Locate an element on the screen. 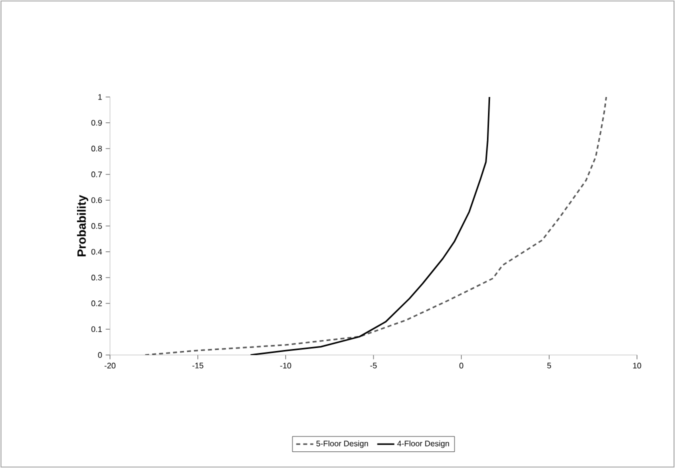 The height and width of the screenshot is (468, 675). y-tick-label: 0.4 is located at coordinates (96, 251).